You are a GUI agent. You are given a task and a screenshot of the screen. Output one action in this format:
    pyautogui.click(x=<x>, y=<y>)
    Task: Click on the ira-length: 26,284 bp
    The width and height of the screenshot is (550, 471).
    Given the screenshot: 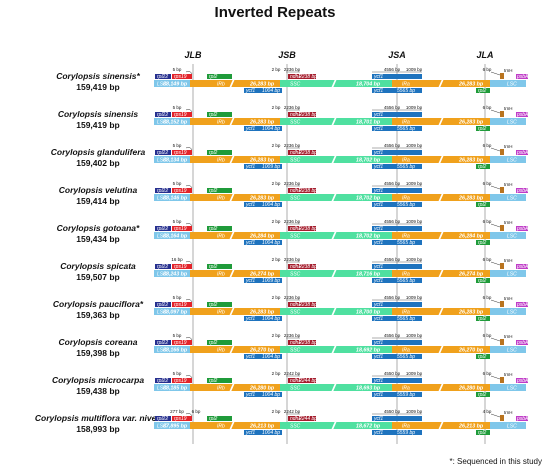 What is the action you would take?
    pyautogui.click(x=471, y=237)
    